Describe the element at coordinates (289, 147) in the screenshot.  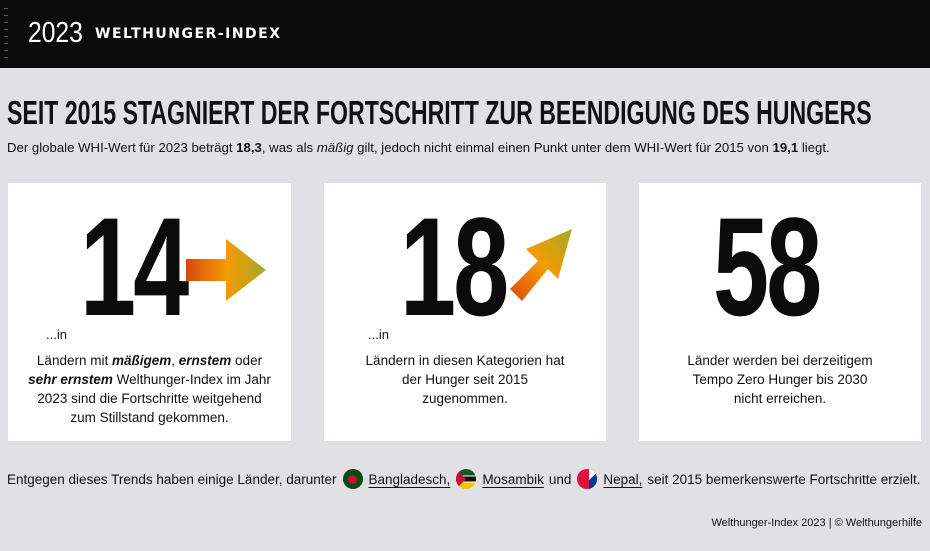
I see `subtitle-text: , was als` at that location.